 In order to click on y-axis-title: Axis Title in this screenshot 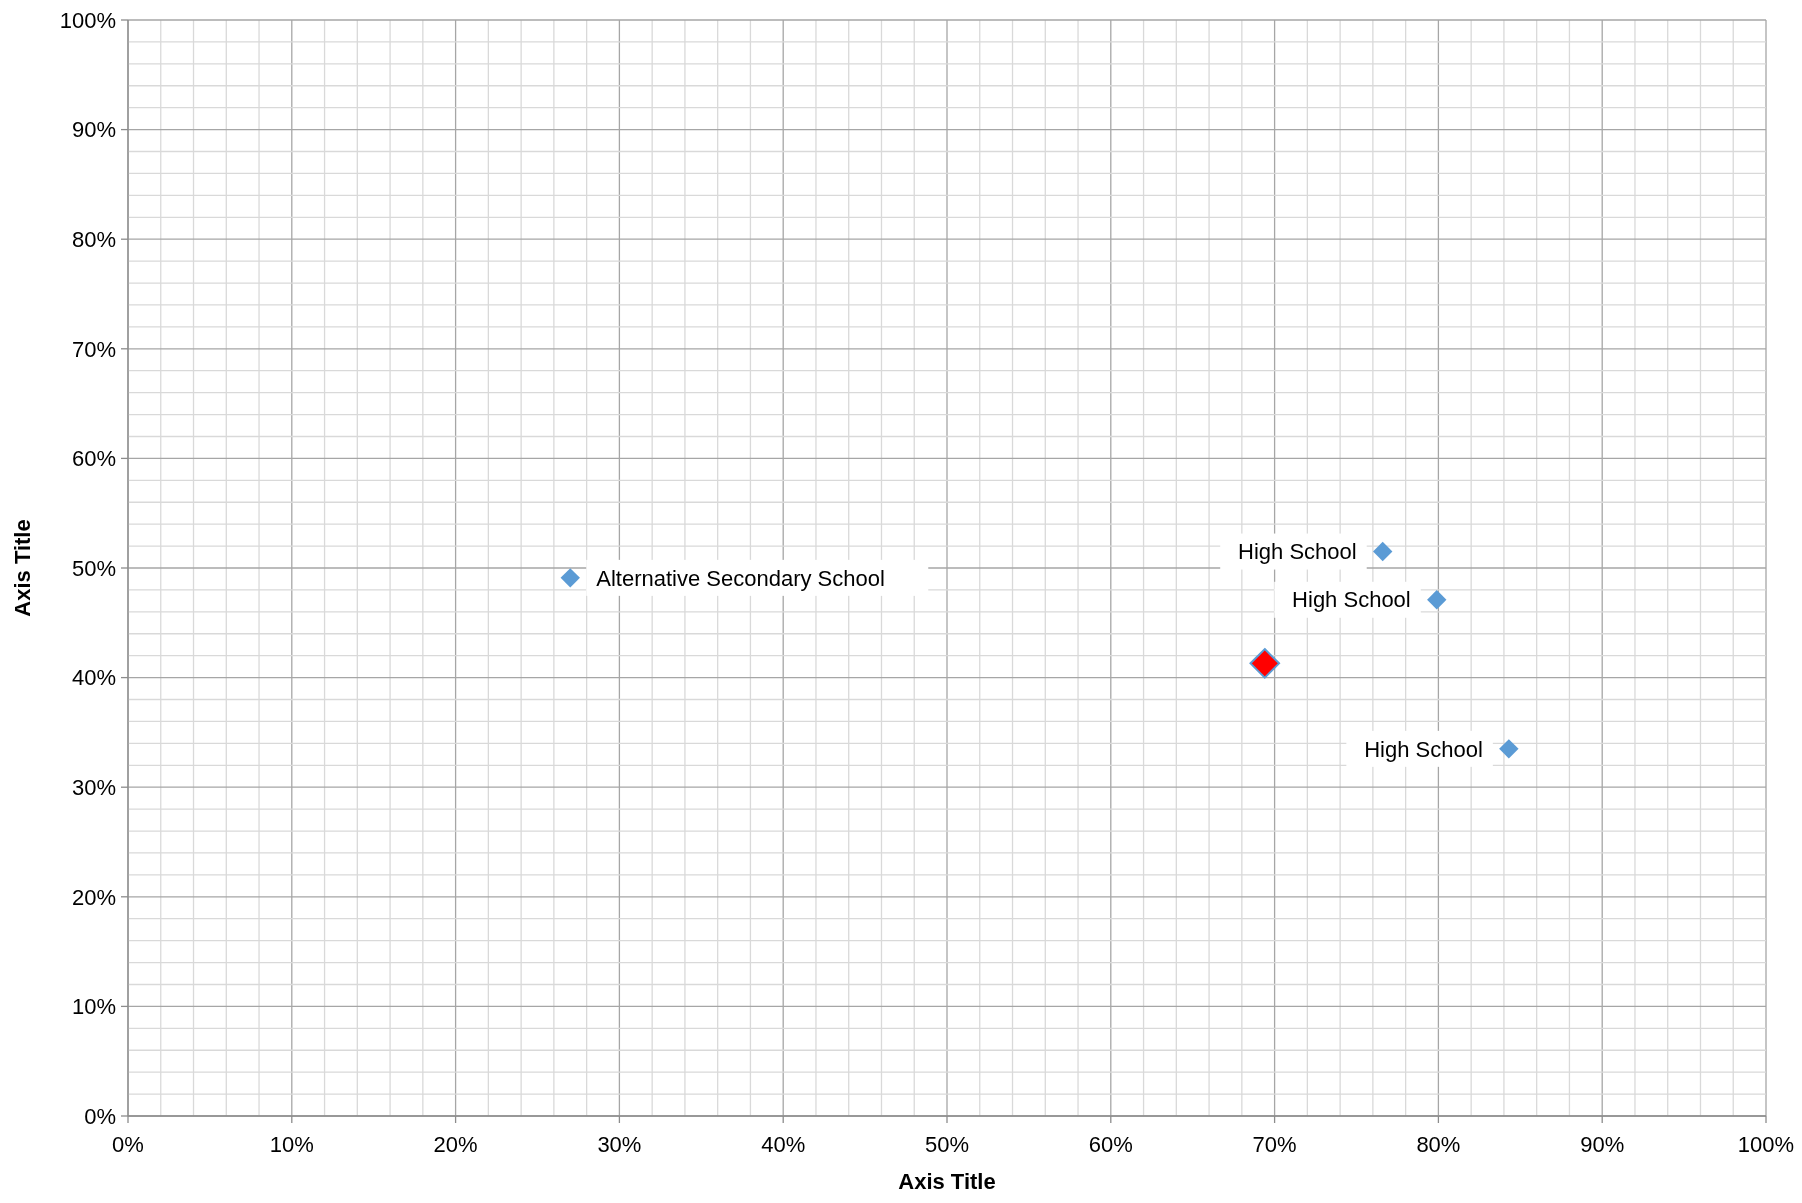, I will do `click(22, 568)`.